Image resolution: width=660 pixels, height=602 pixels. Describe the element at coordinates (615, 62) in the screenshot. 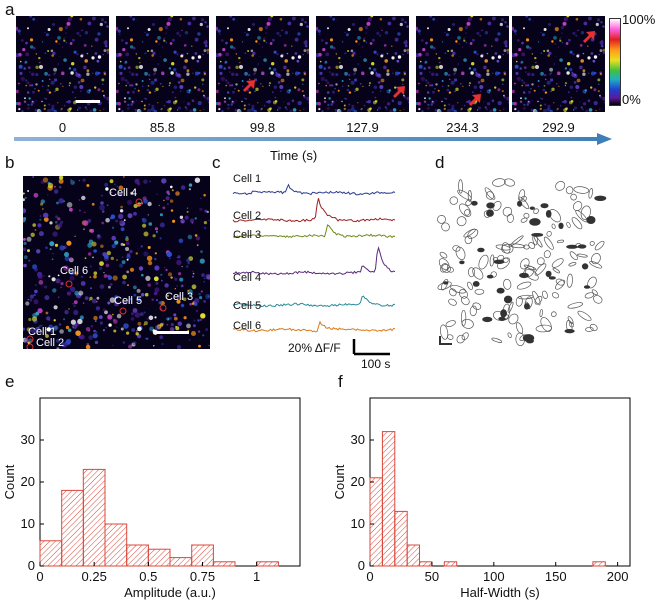

I see `colorbar` at that location.